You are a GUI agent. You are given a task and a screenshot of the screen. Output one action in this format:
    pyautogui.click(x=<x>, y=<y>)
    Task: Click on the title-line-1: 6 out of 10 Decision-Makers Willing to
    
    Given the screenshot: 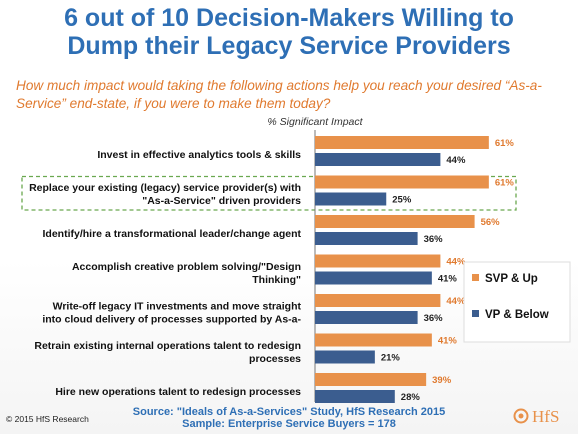 What is the action you would take?
    pyautogui.click(x=289, y=18)
    